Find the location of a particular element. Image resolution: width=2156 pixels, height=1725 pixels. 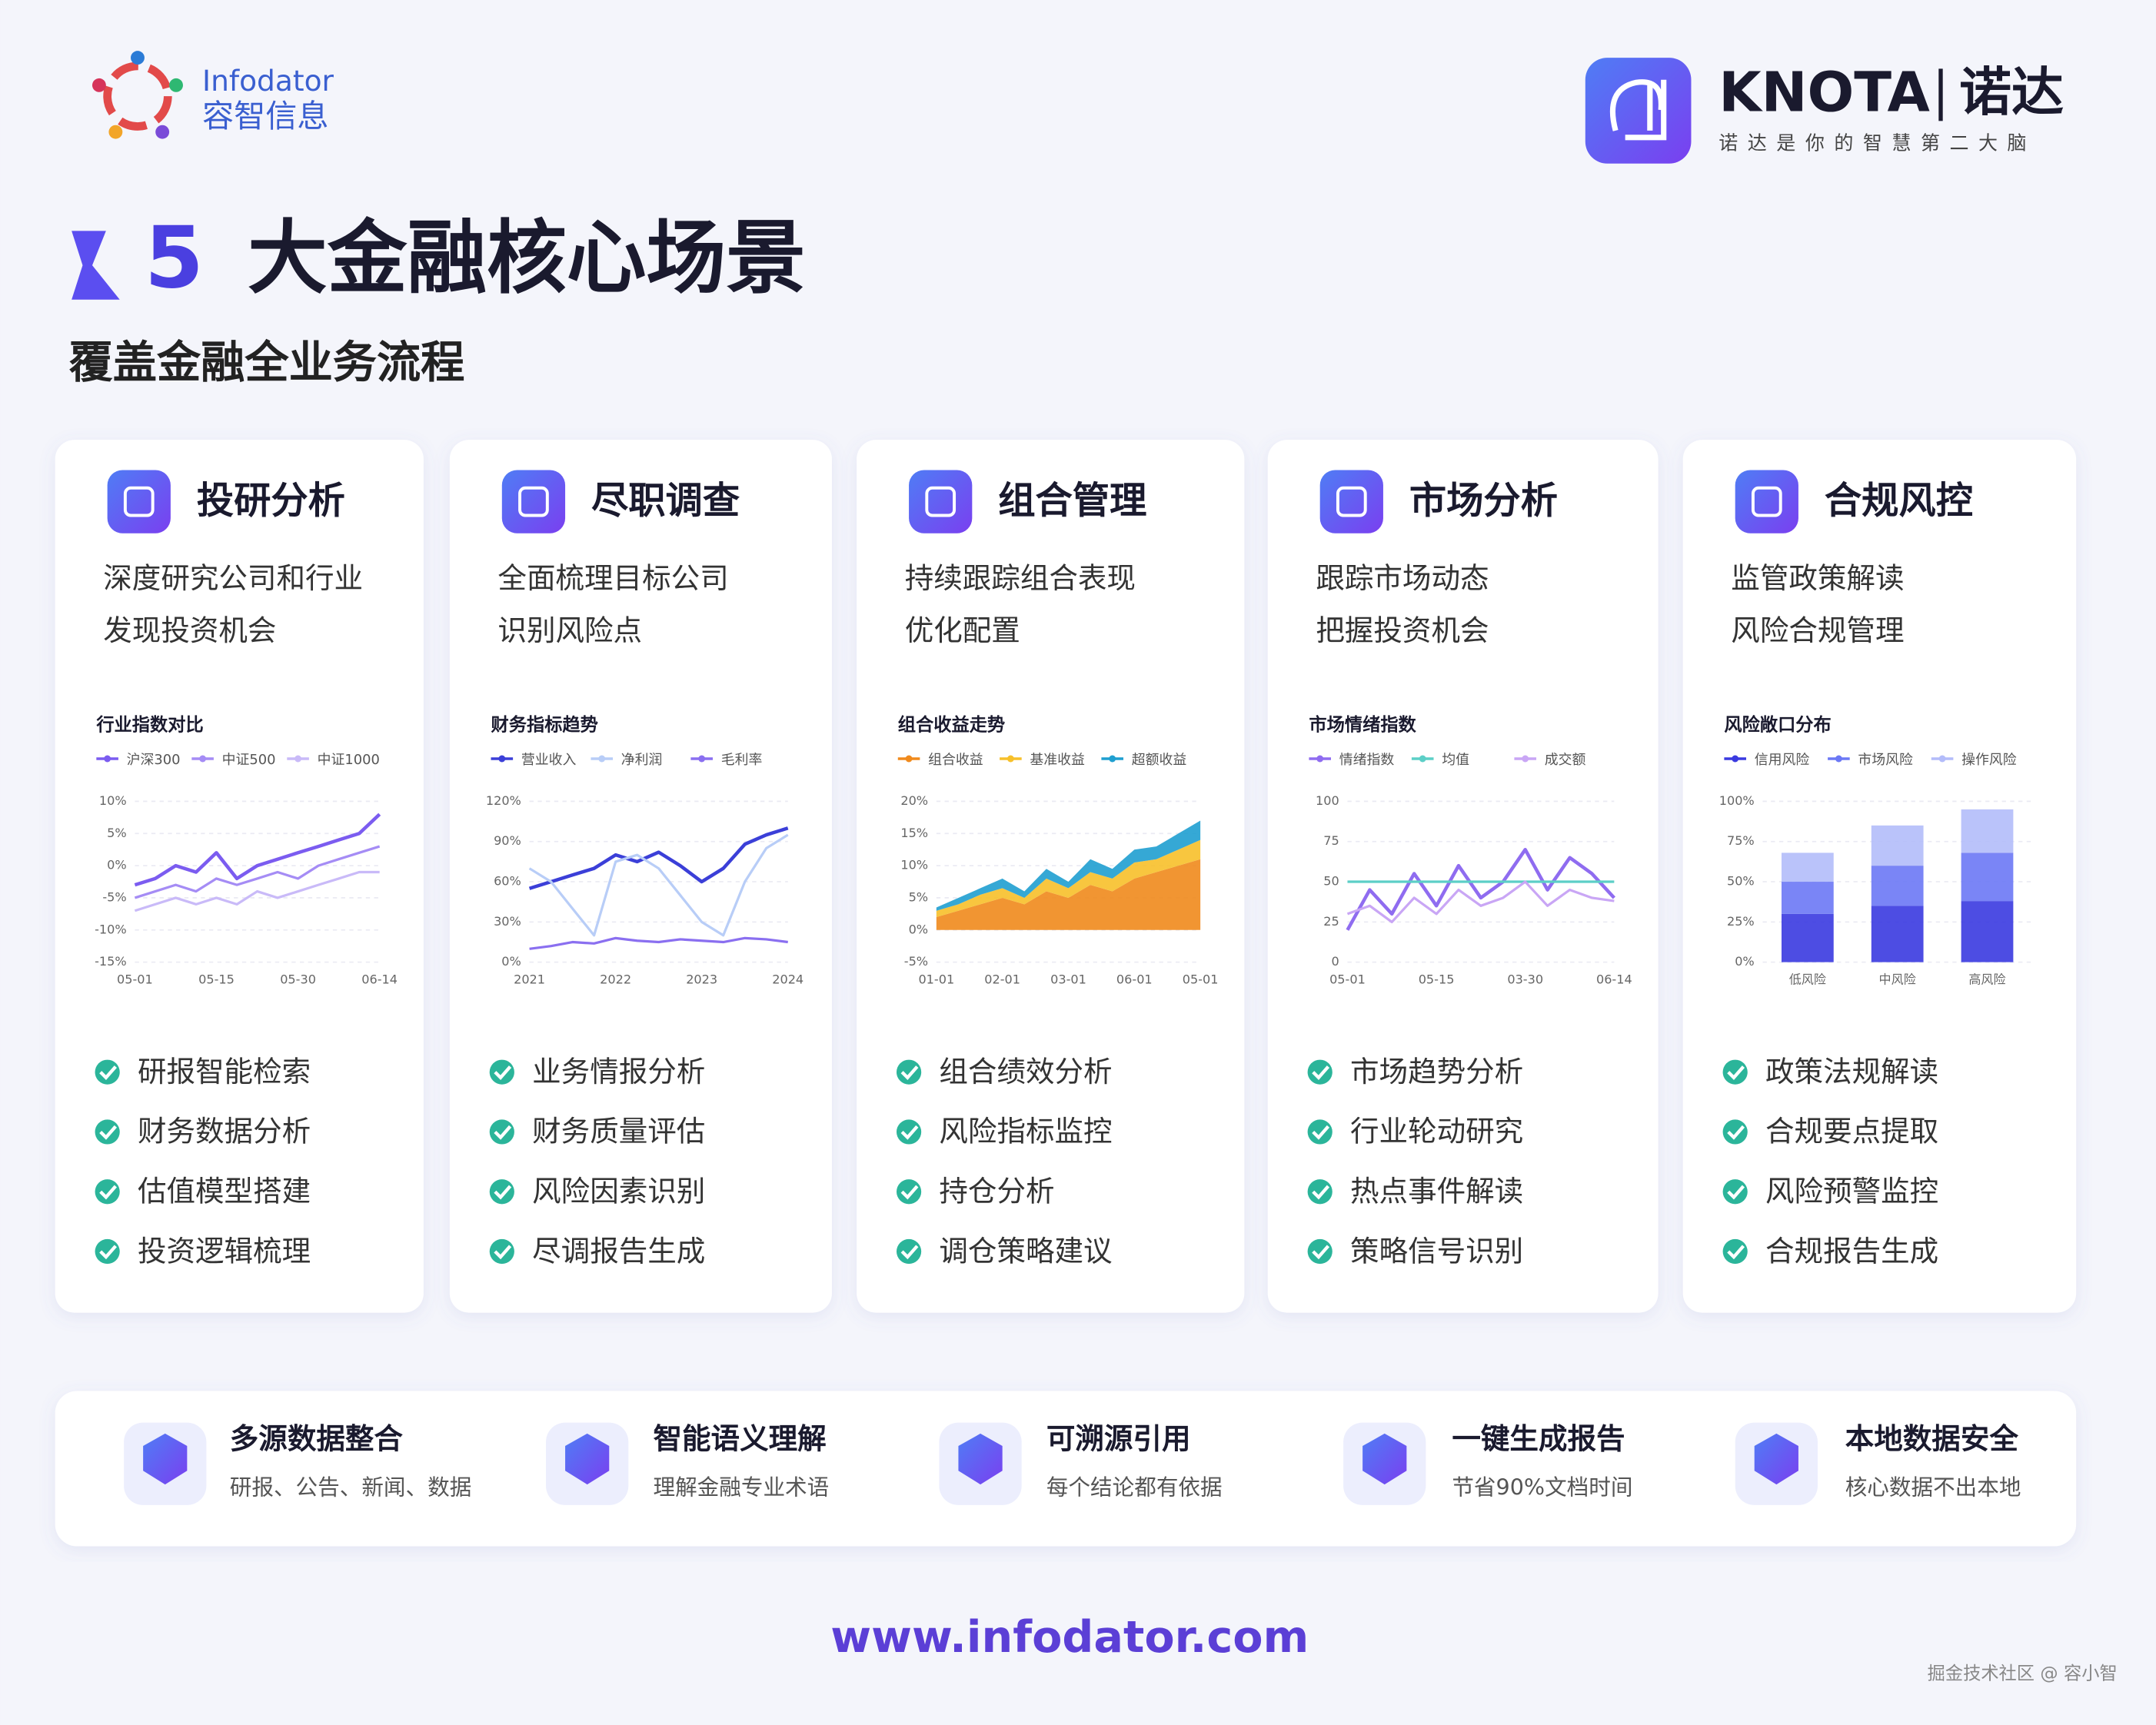

card-title: 合规风控 is located at coordinates (1899, 500).